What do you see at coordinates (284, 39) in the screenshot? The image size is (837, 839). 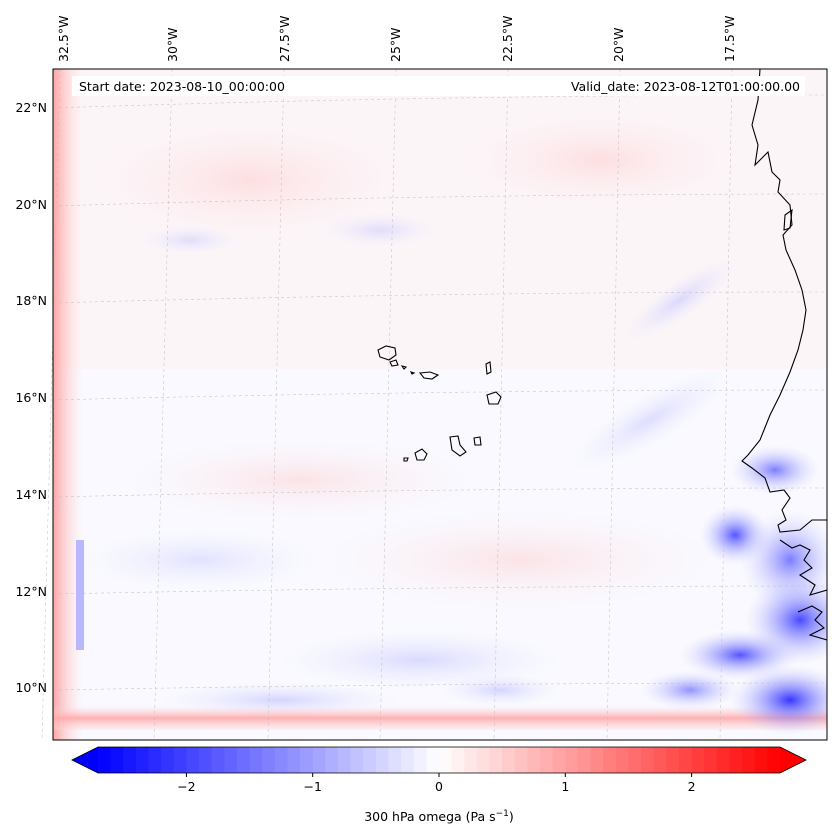 I see `lon-label: 27.5°W` at bounding box center [284, 39].